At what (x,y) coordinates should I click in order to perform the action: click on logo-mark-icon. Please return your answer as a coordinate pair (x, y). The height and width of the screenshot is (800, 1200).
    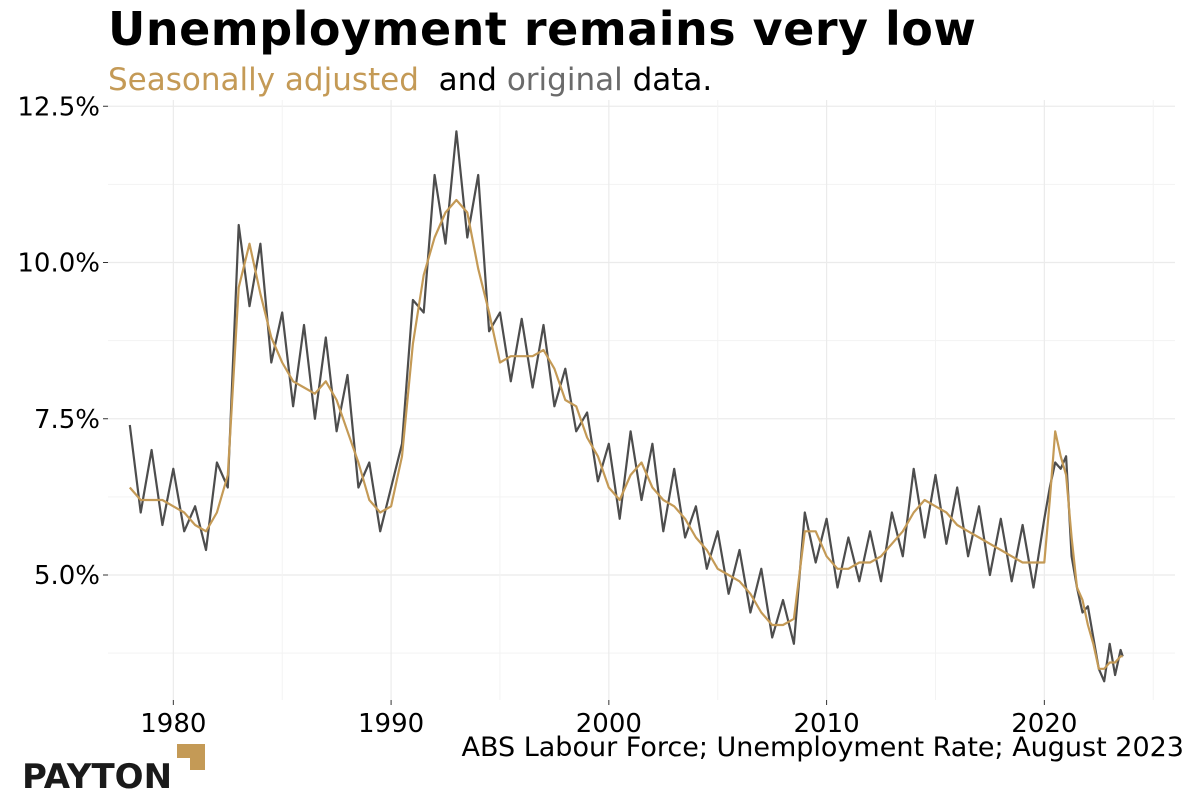
    Looking at the image, I should click on (191, 757).